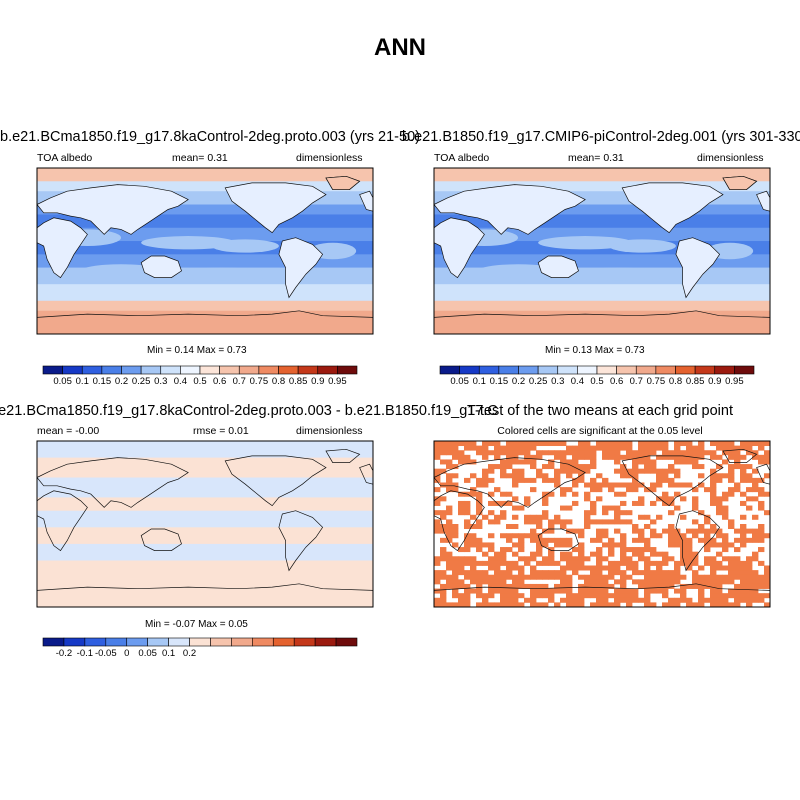  I want to click on figure-title: ANN, so click(400, 47).